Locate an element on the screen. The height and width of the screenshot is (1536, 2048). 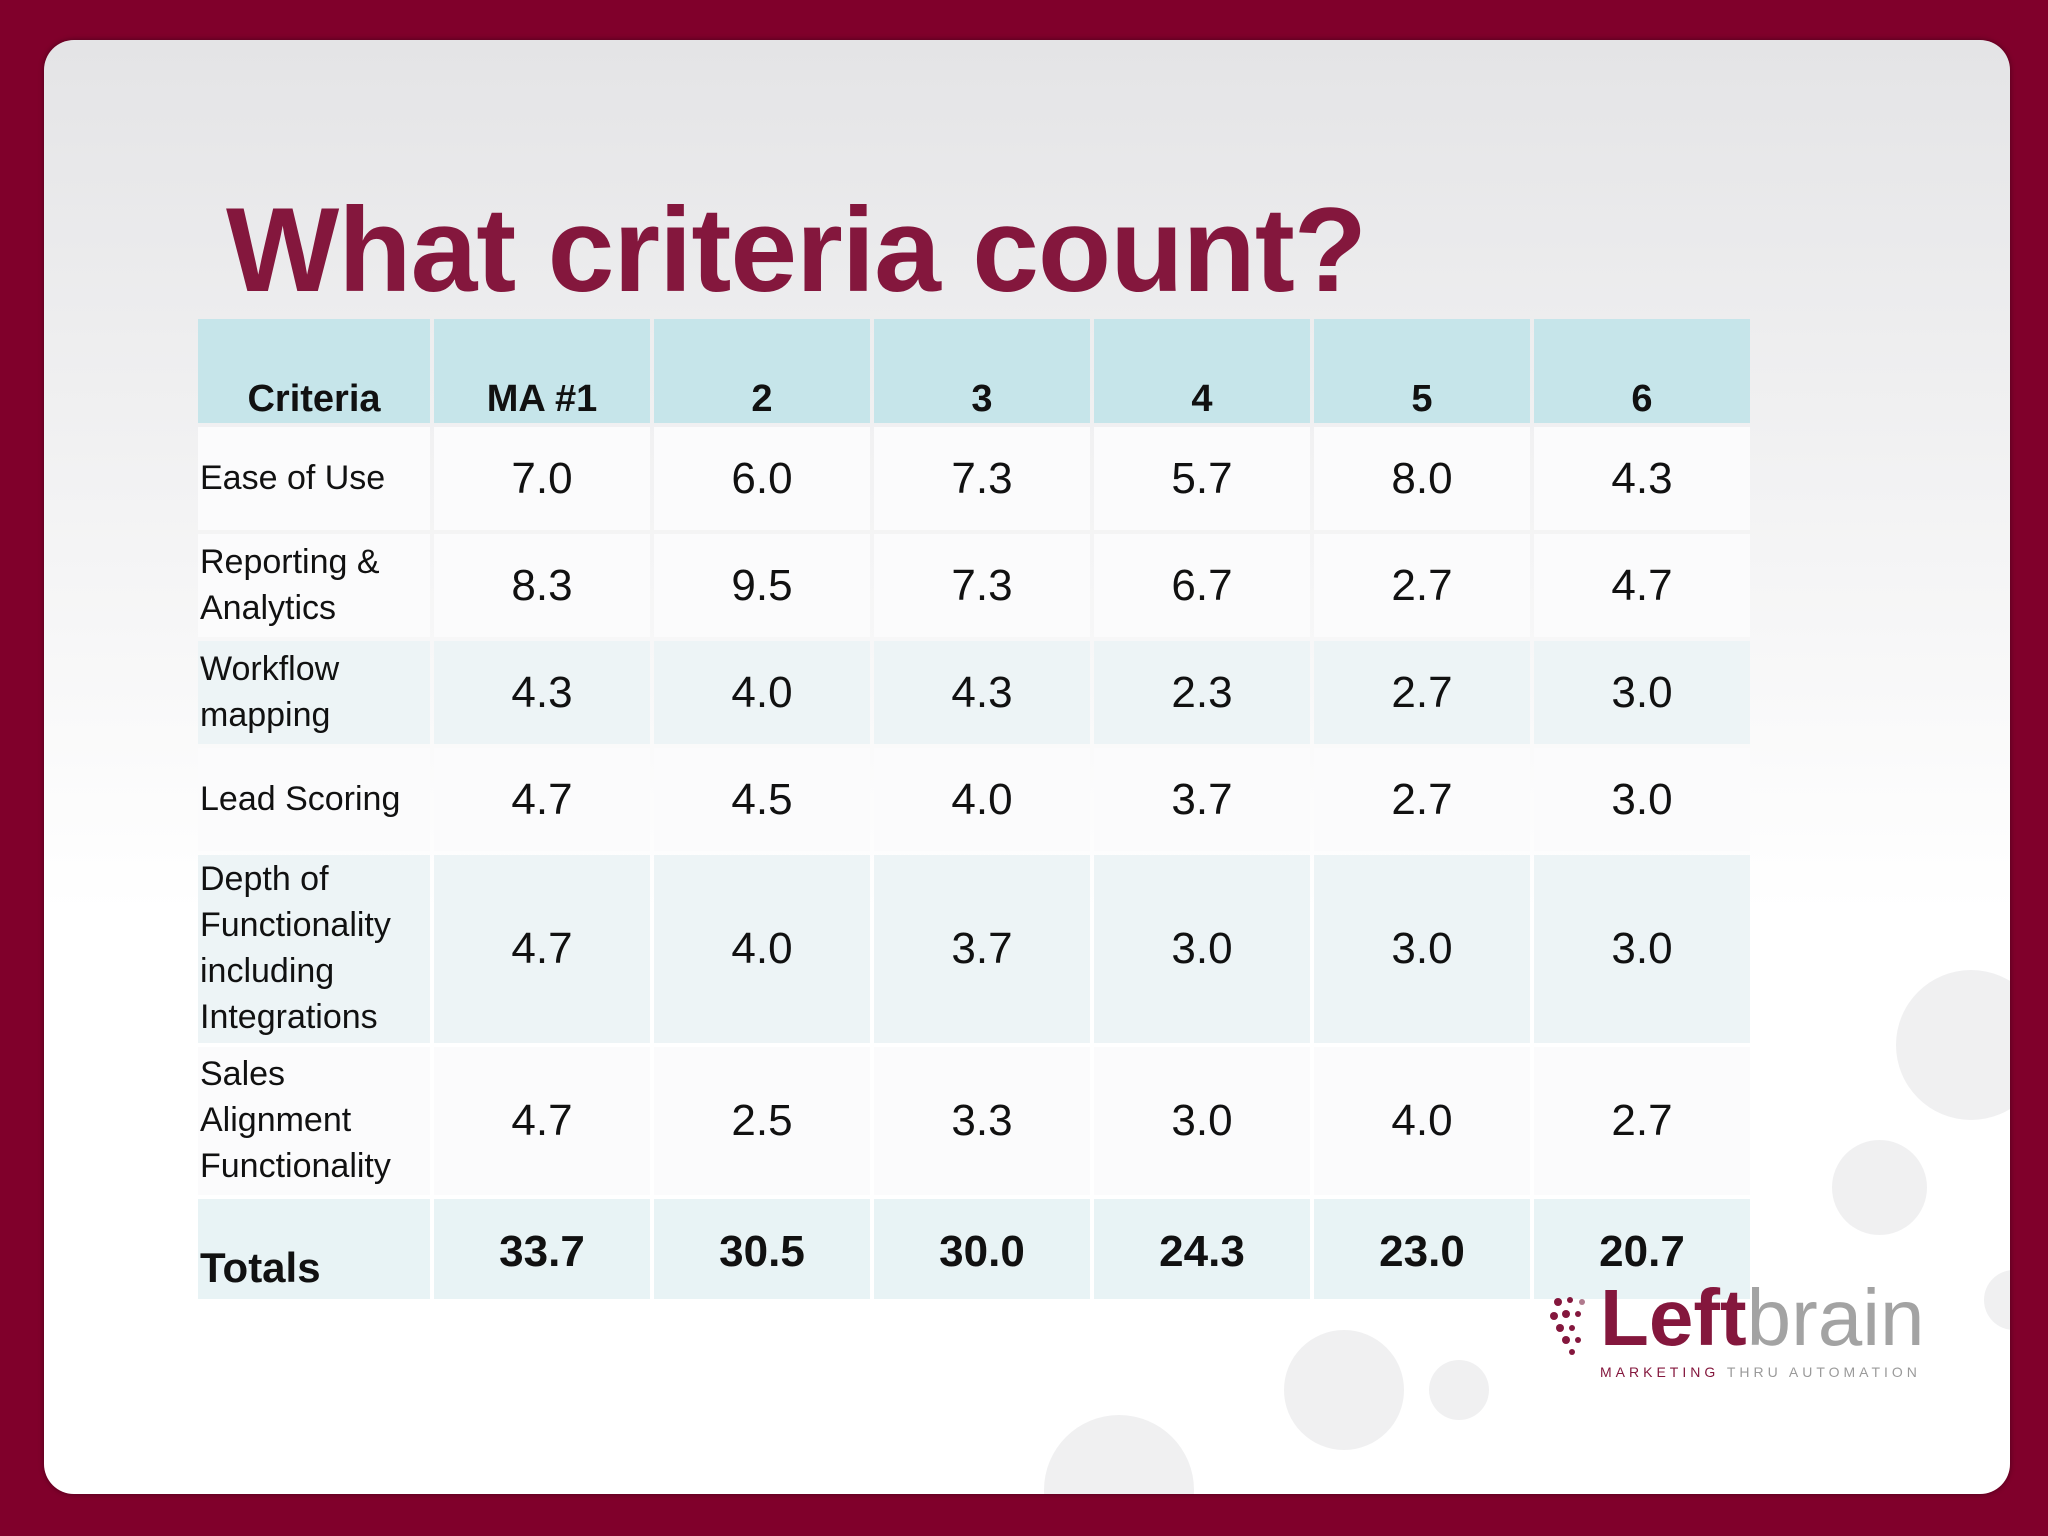
score-cell: 6.7 is located at coordinates (1202, 585).